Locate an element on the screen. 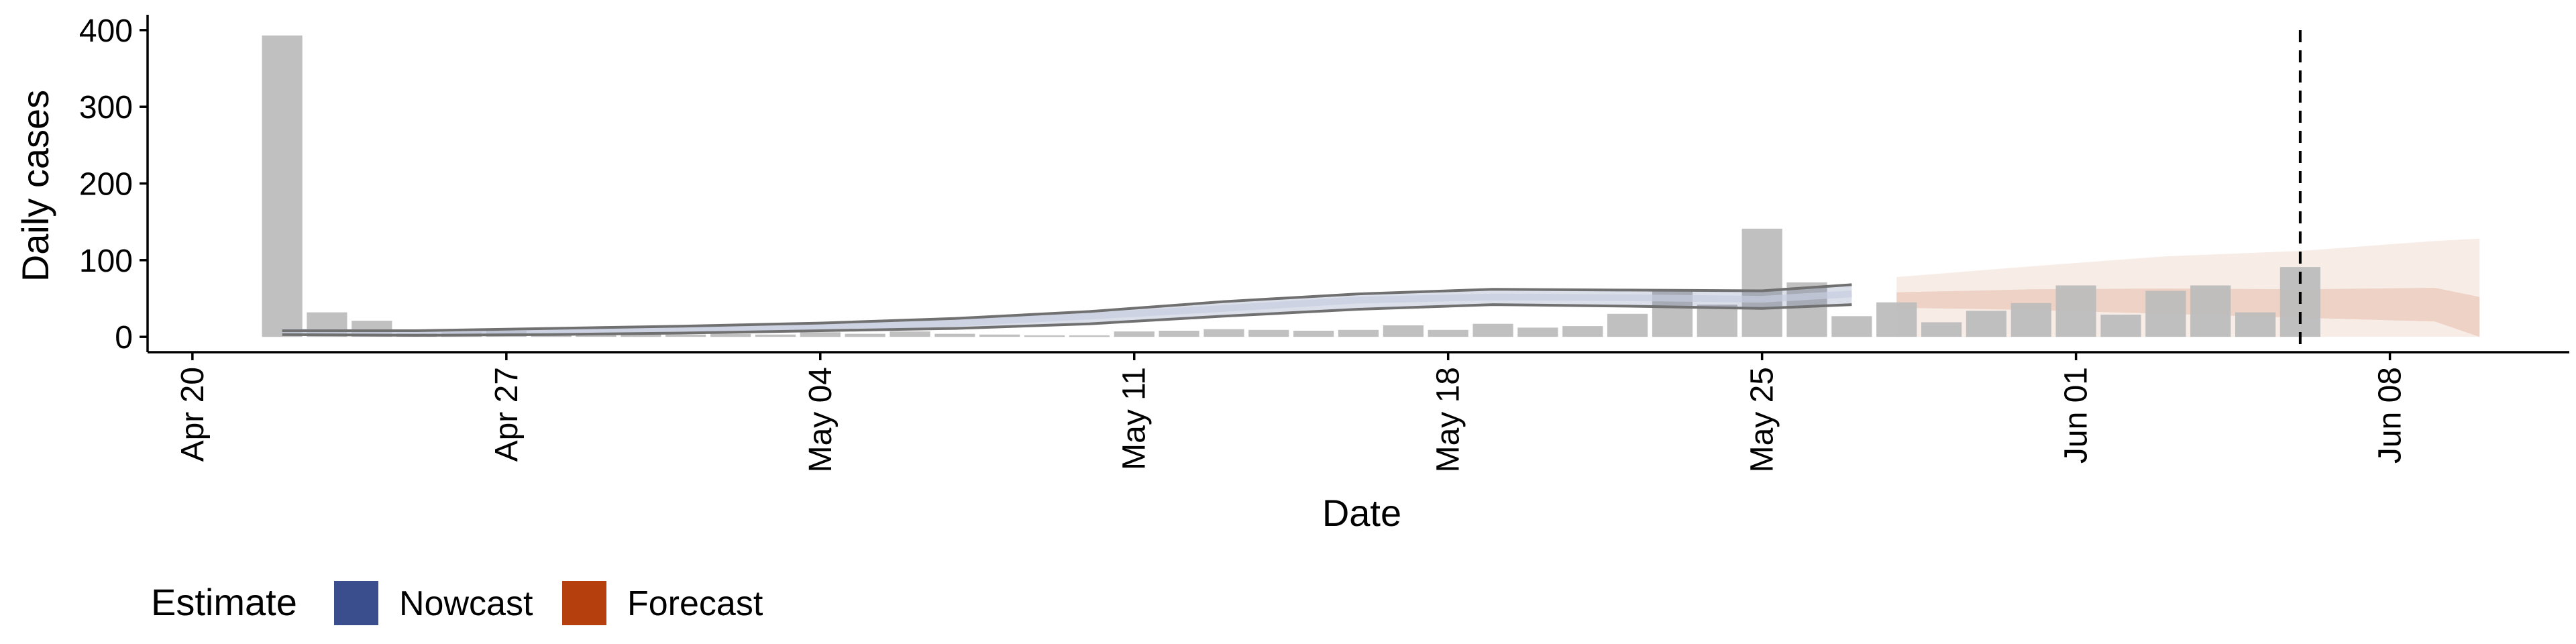 Image resolution: width=2576 pixels, height=644 pixels. x-tick-label: May 11 is located at coordinates (1134, 418).